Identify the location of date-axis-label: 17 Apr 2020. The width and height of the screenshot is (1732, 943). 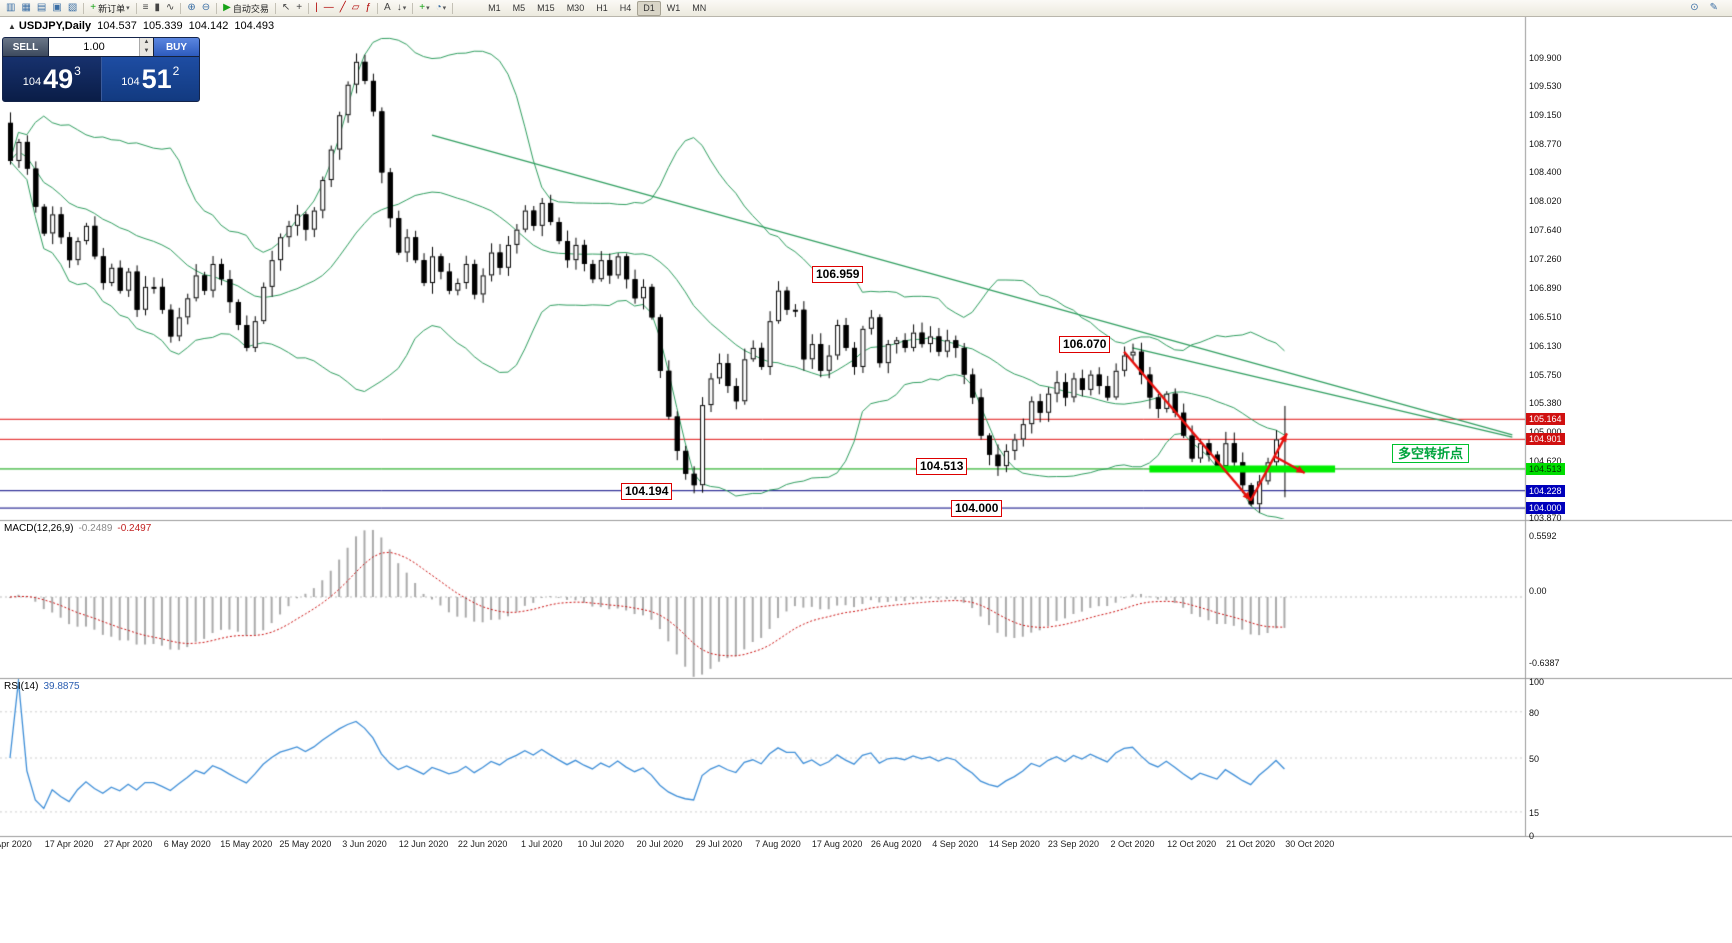
(69, 844).